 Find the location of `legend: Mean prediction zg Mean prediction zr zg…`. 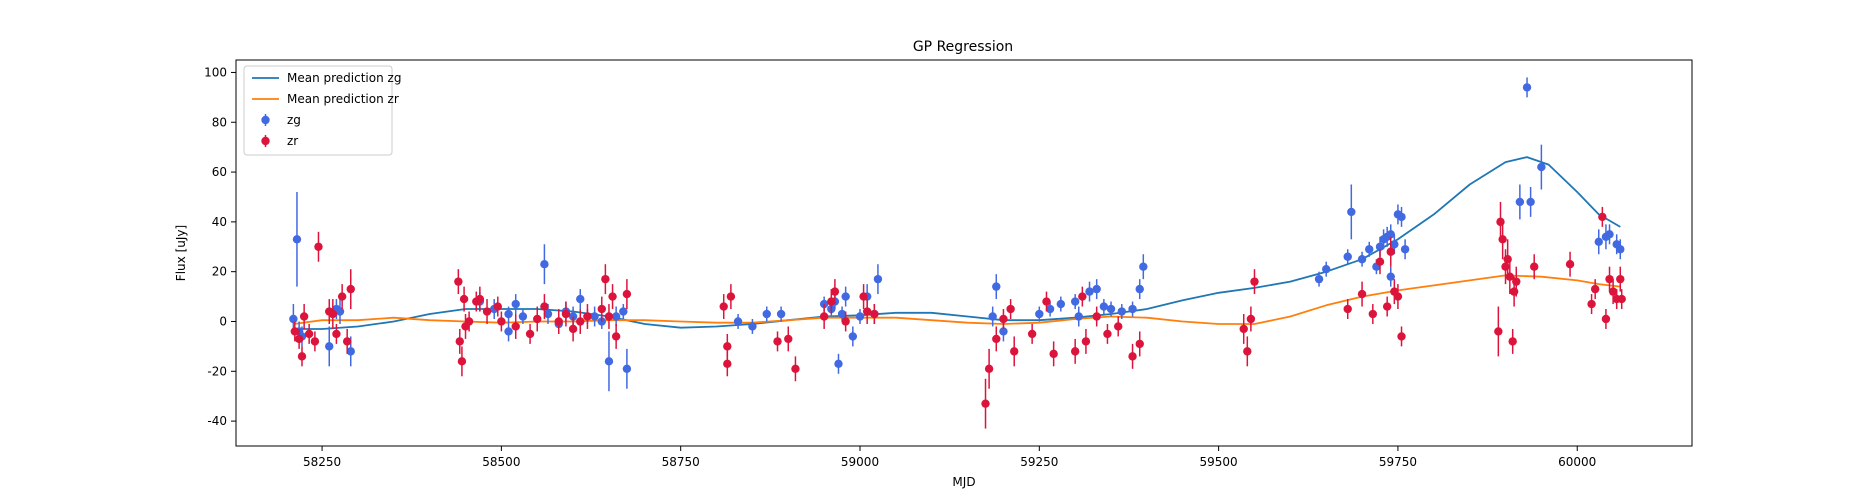

legend: Mean prediction zg Mean prediction zr zg… is located at coordinates (322, 110).